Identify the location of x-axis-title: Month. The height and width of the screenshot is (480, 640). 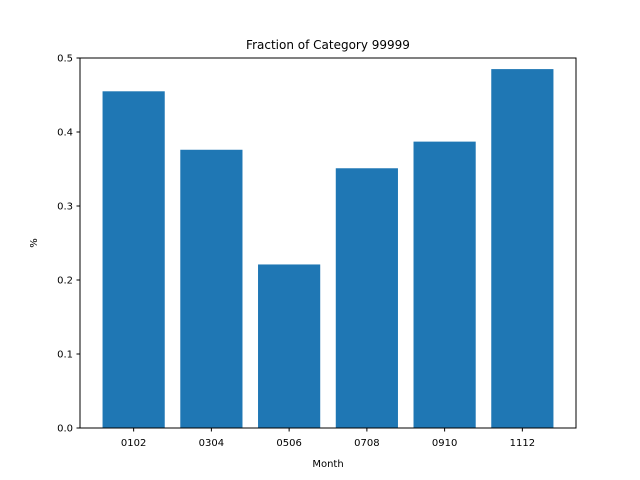
(327, 464).